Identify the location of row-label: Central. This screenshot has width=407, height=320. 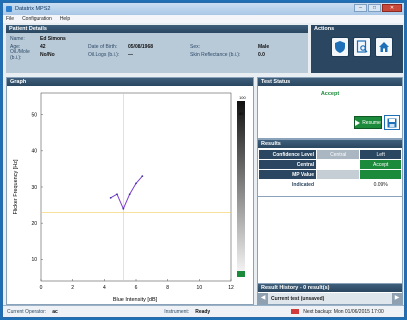
(287, 164).